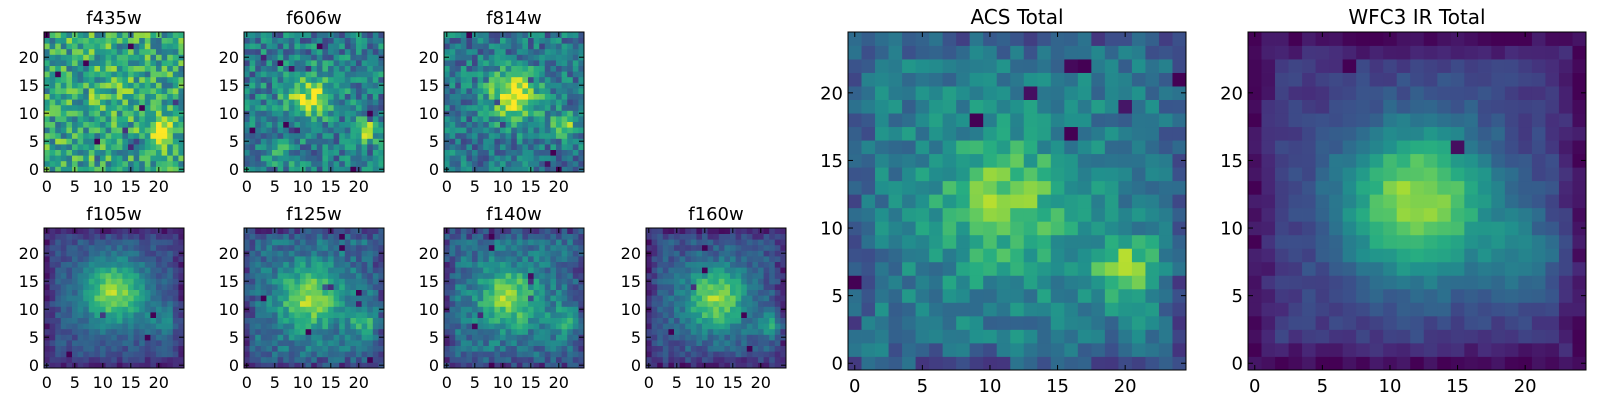 The width and height of the screenshot is (1600, 400). I want to click on y-tick-label: 0, so click(434, 169).